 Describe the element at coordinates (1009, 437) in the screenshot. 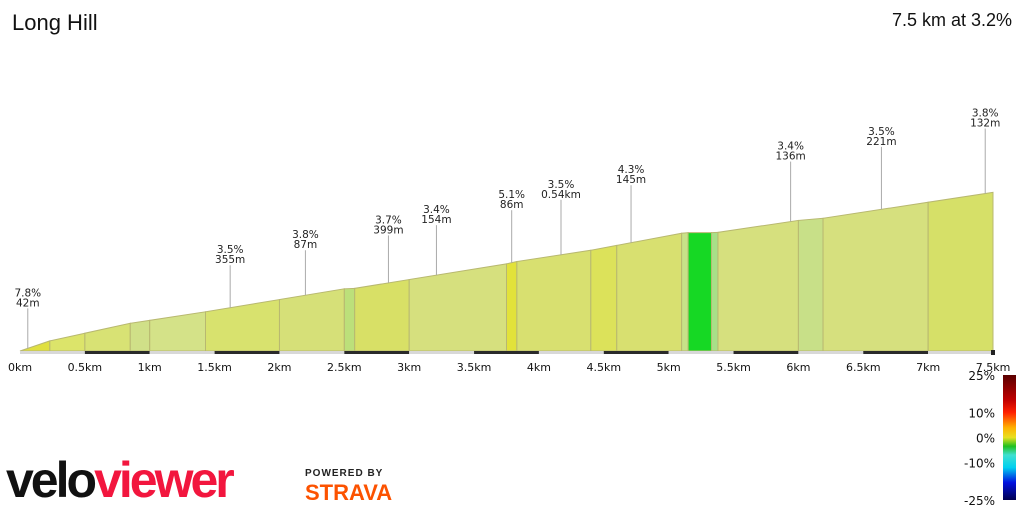

I see `grade-color-legend-bar` at that location.